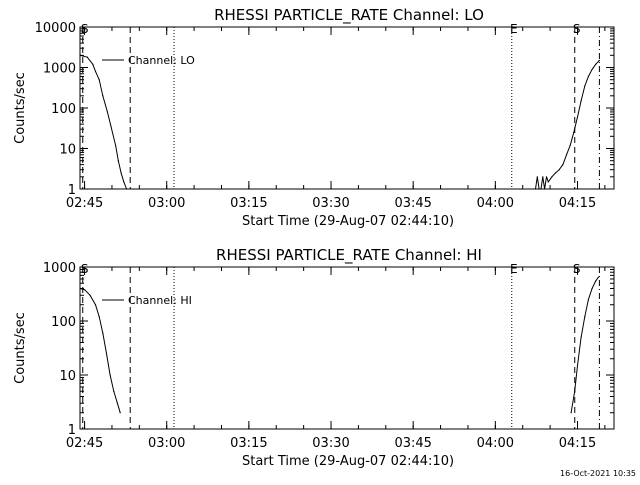 This screenshot has height=485, width=640. What do you see at coordinates (59, 69) in the screenshot?
I see `chart1-y-tick-label: 1000` at bounding box center [59, 69].